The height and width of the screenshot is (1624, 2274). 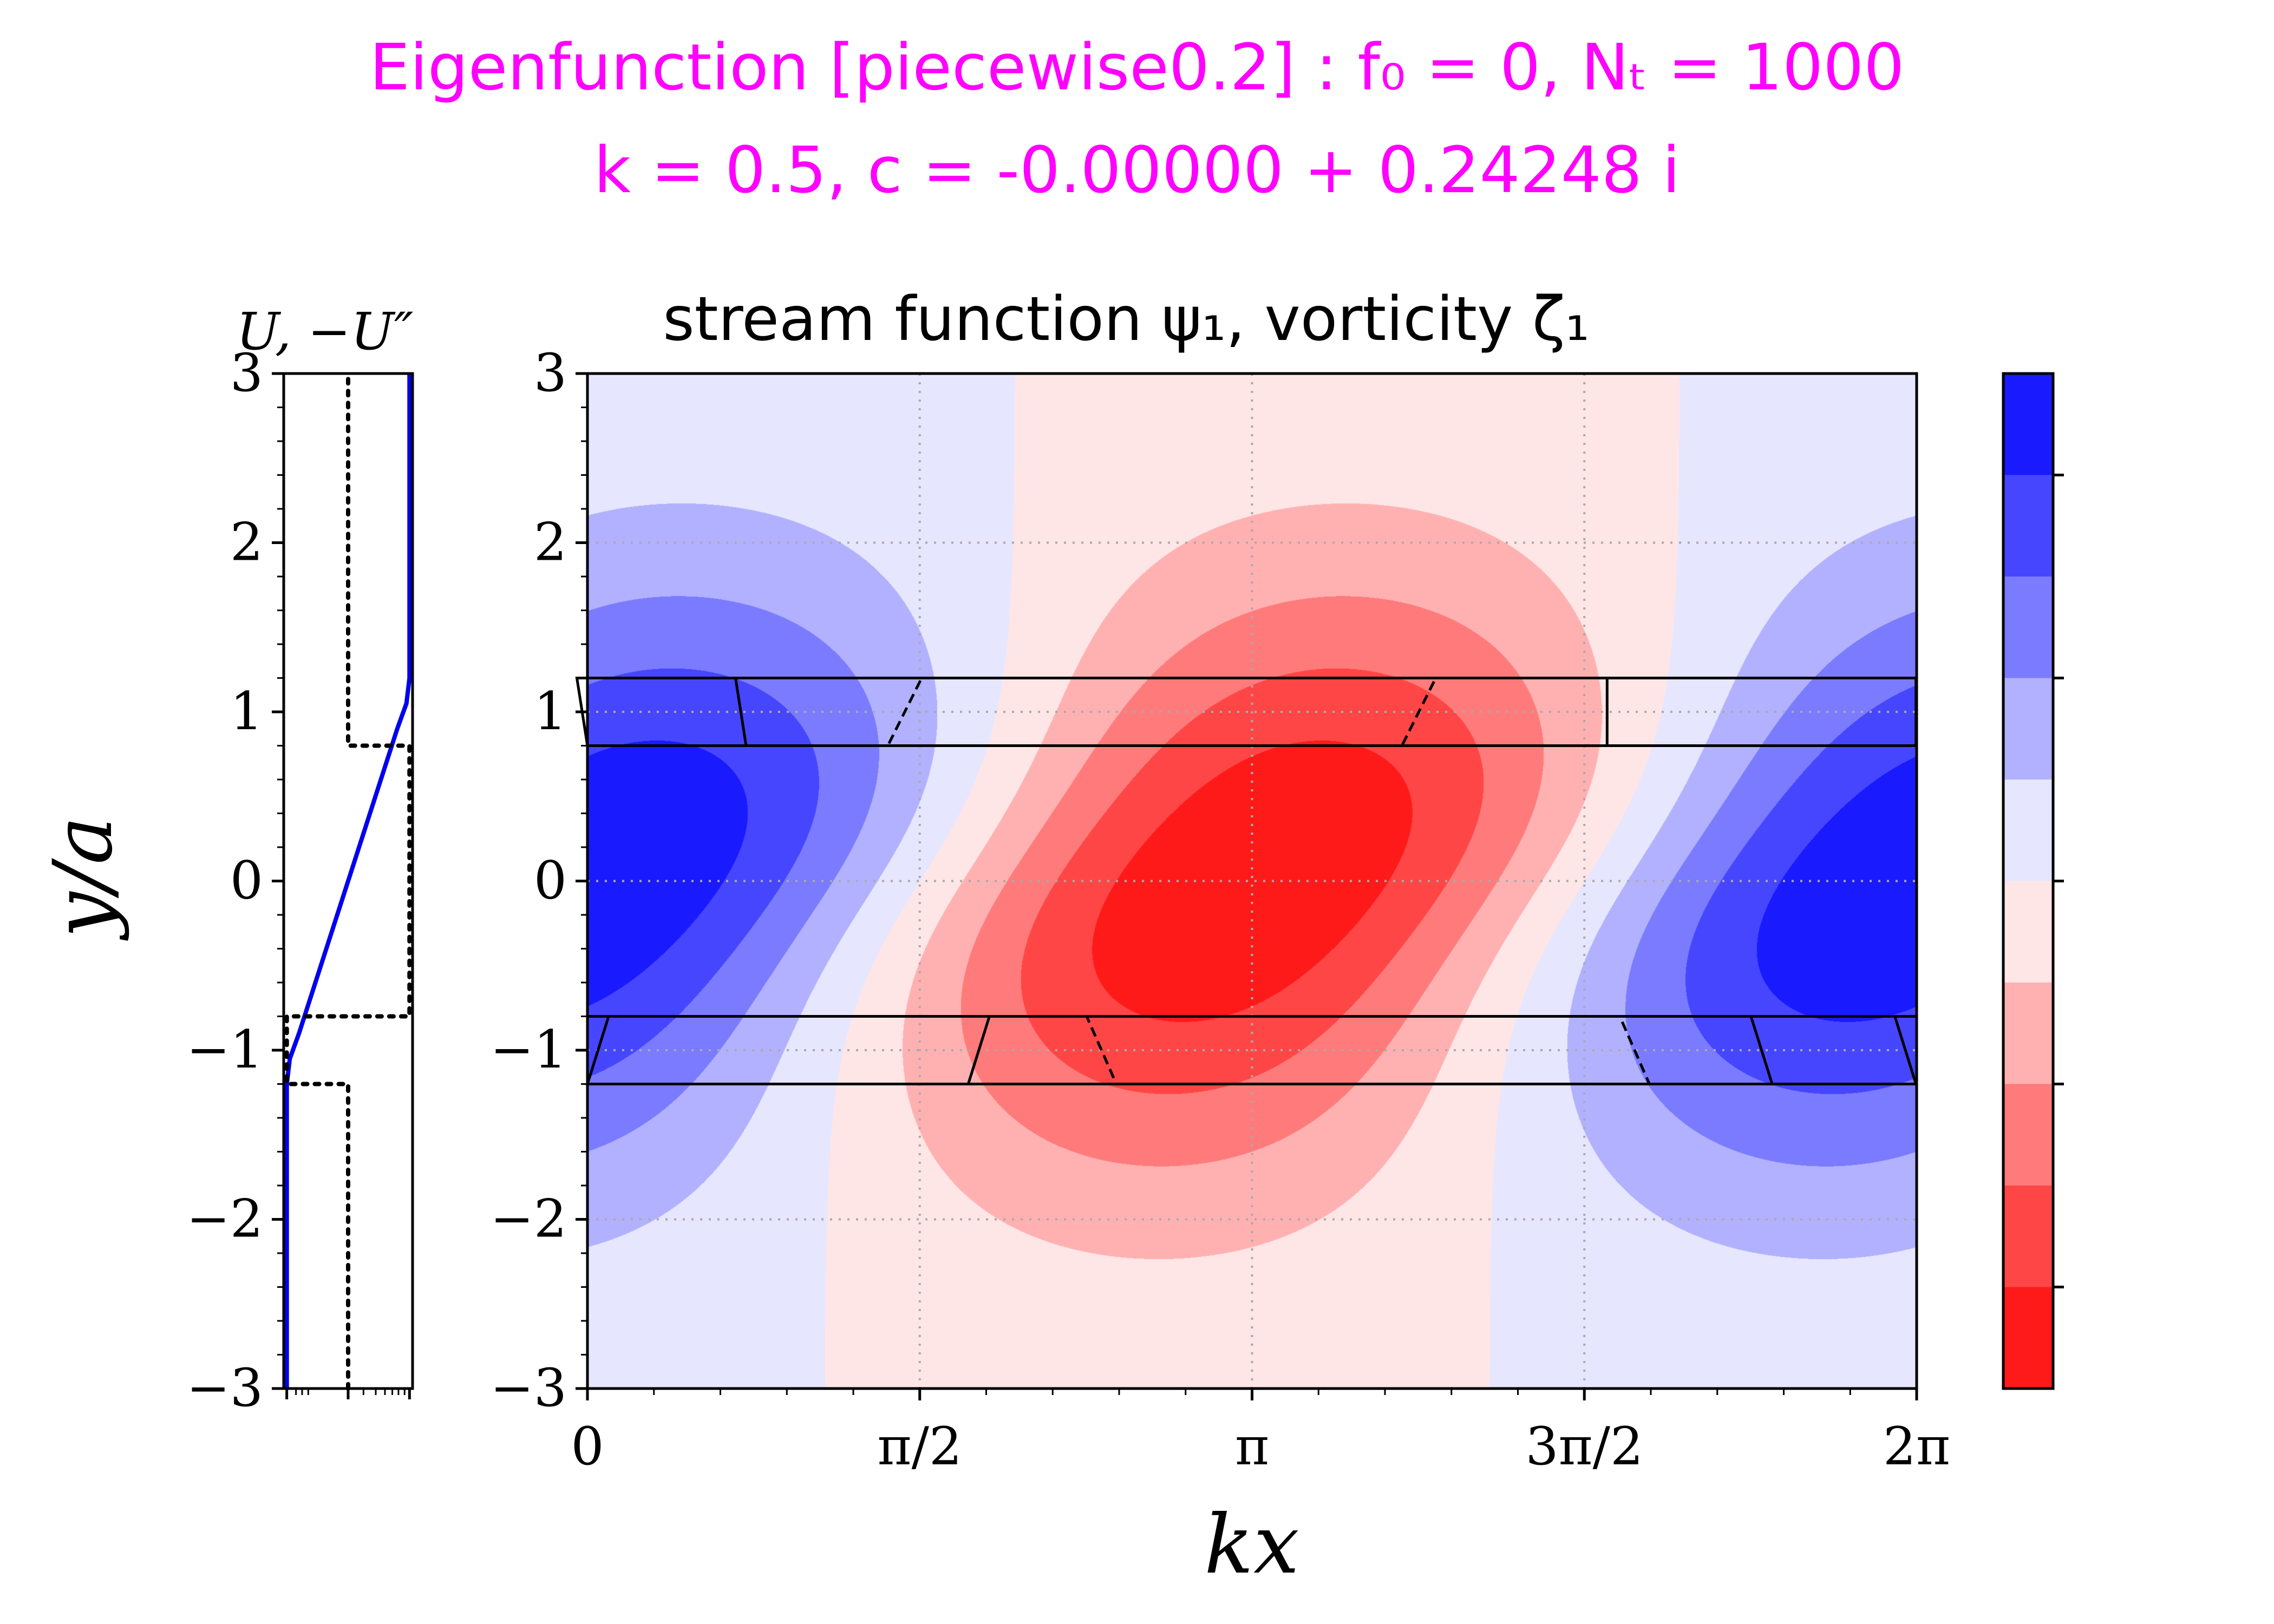 What do you see at coordinates (1917, 1446) in the screenshot?
I see `main-xtick-label: 2π` at bounding box center [1917, 1446].